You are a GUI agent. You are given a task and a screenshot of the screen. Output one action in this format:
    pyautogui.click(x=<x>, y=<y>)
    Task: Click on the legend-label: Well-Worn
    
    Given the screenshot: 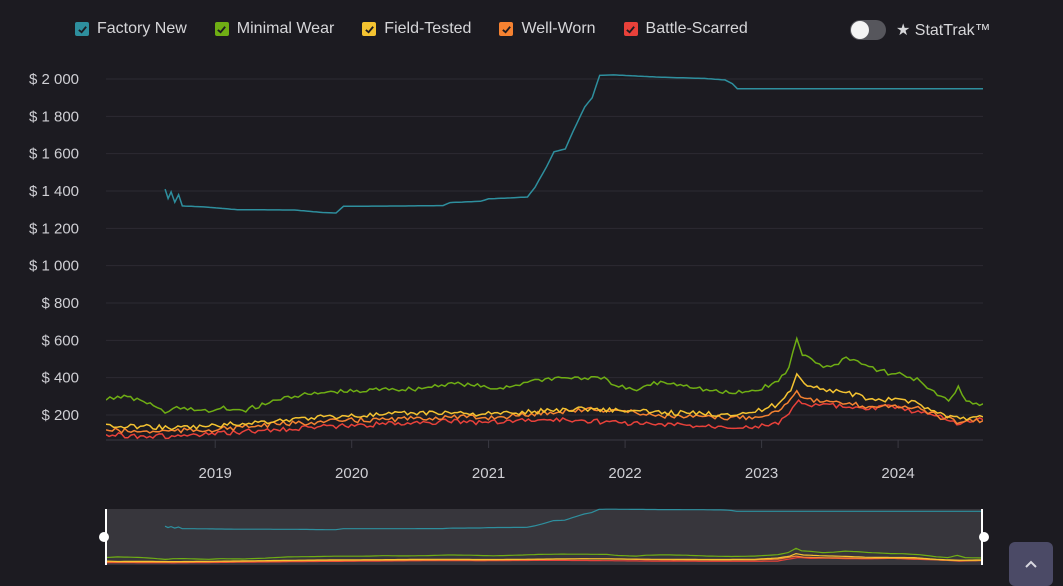 What is the action you would take?
    pyautogui.click(x=558, y=28)
    